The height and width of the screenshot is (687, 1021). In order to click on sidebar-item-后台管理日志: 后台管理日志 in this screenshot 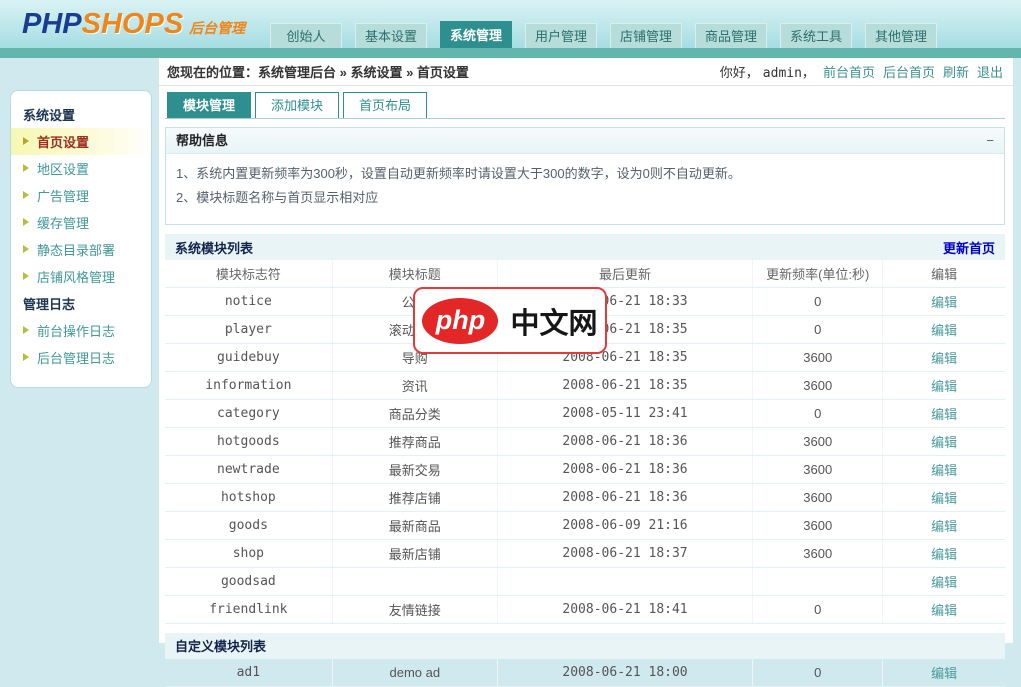, I will do `click(81, 357)`.